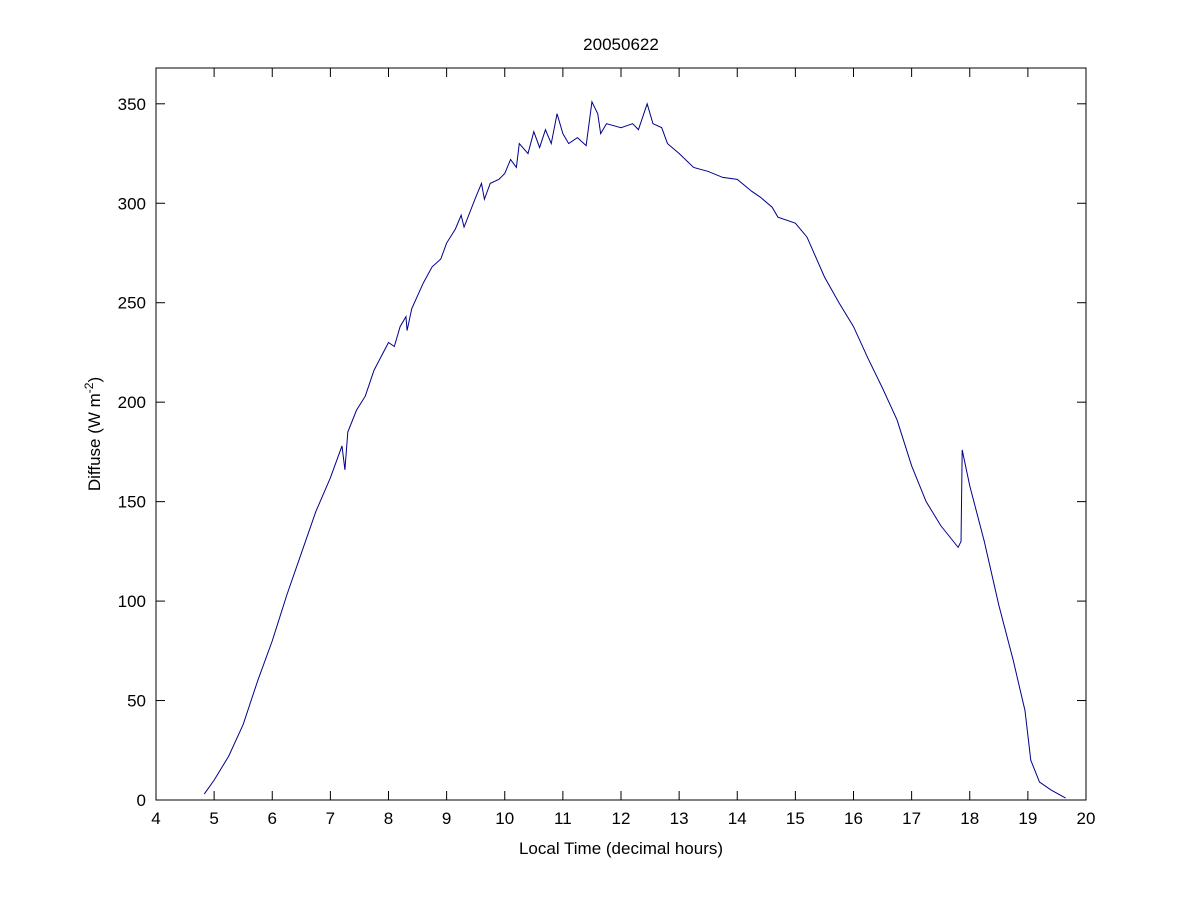 Image resolution: width=1200 pixels, height=905 pixels. I want to click on y-tick-label: 350, so click(132, 104).